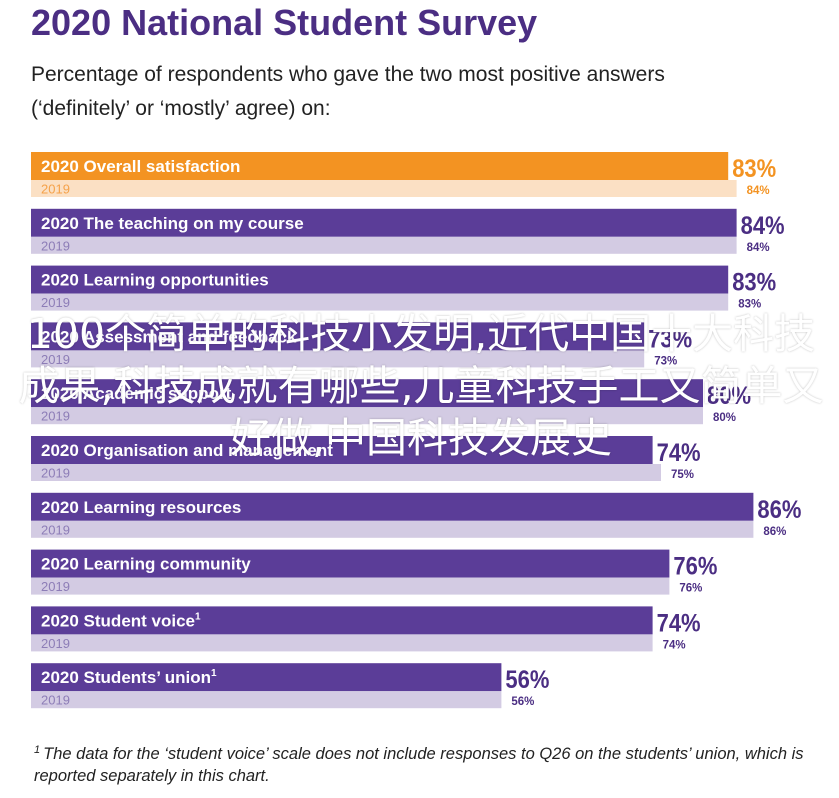 This screenshot has width=839, height=798. Describe the element at coordinates (141, 507) in the screenshot. I see `category-label: 2020 Learning resources` at that location.